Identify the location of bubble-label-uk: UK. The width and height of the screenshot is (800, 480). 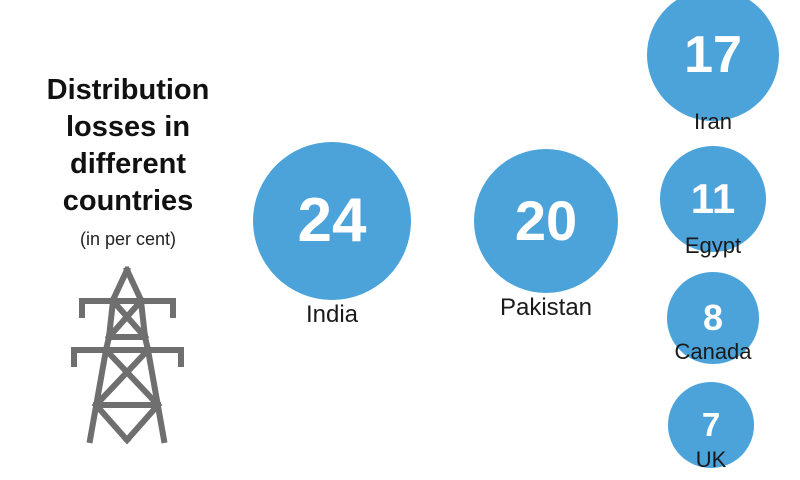
(711, 459).